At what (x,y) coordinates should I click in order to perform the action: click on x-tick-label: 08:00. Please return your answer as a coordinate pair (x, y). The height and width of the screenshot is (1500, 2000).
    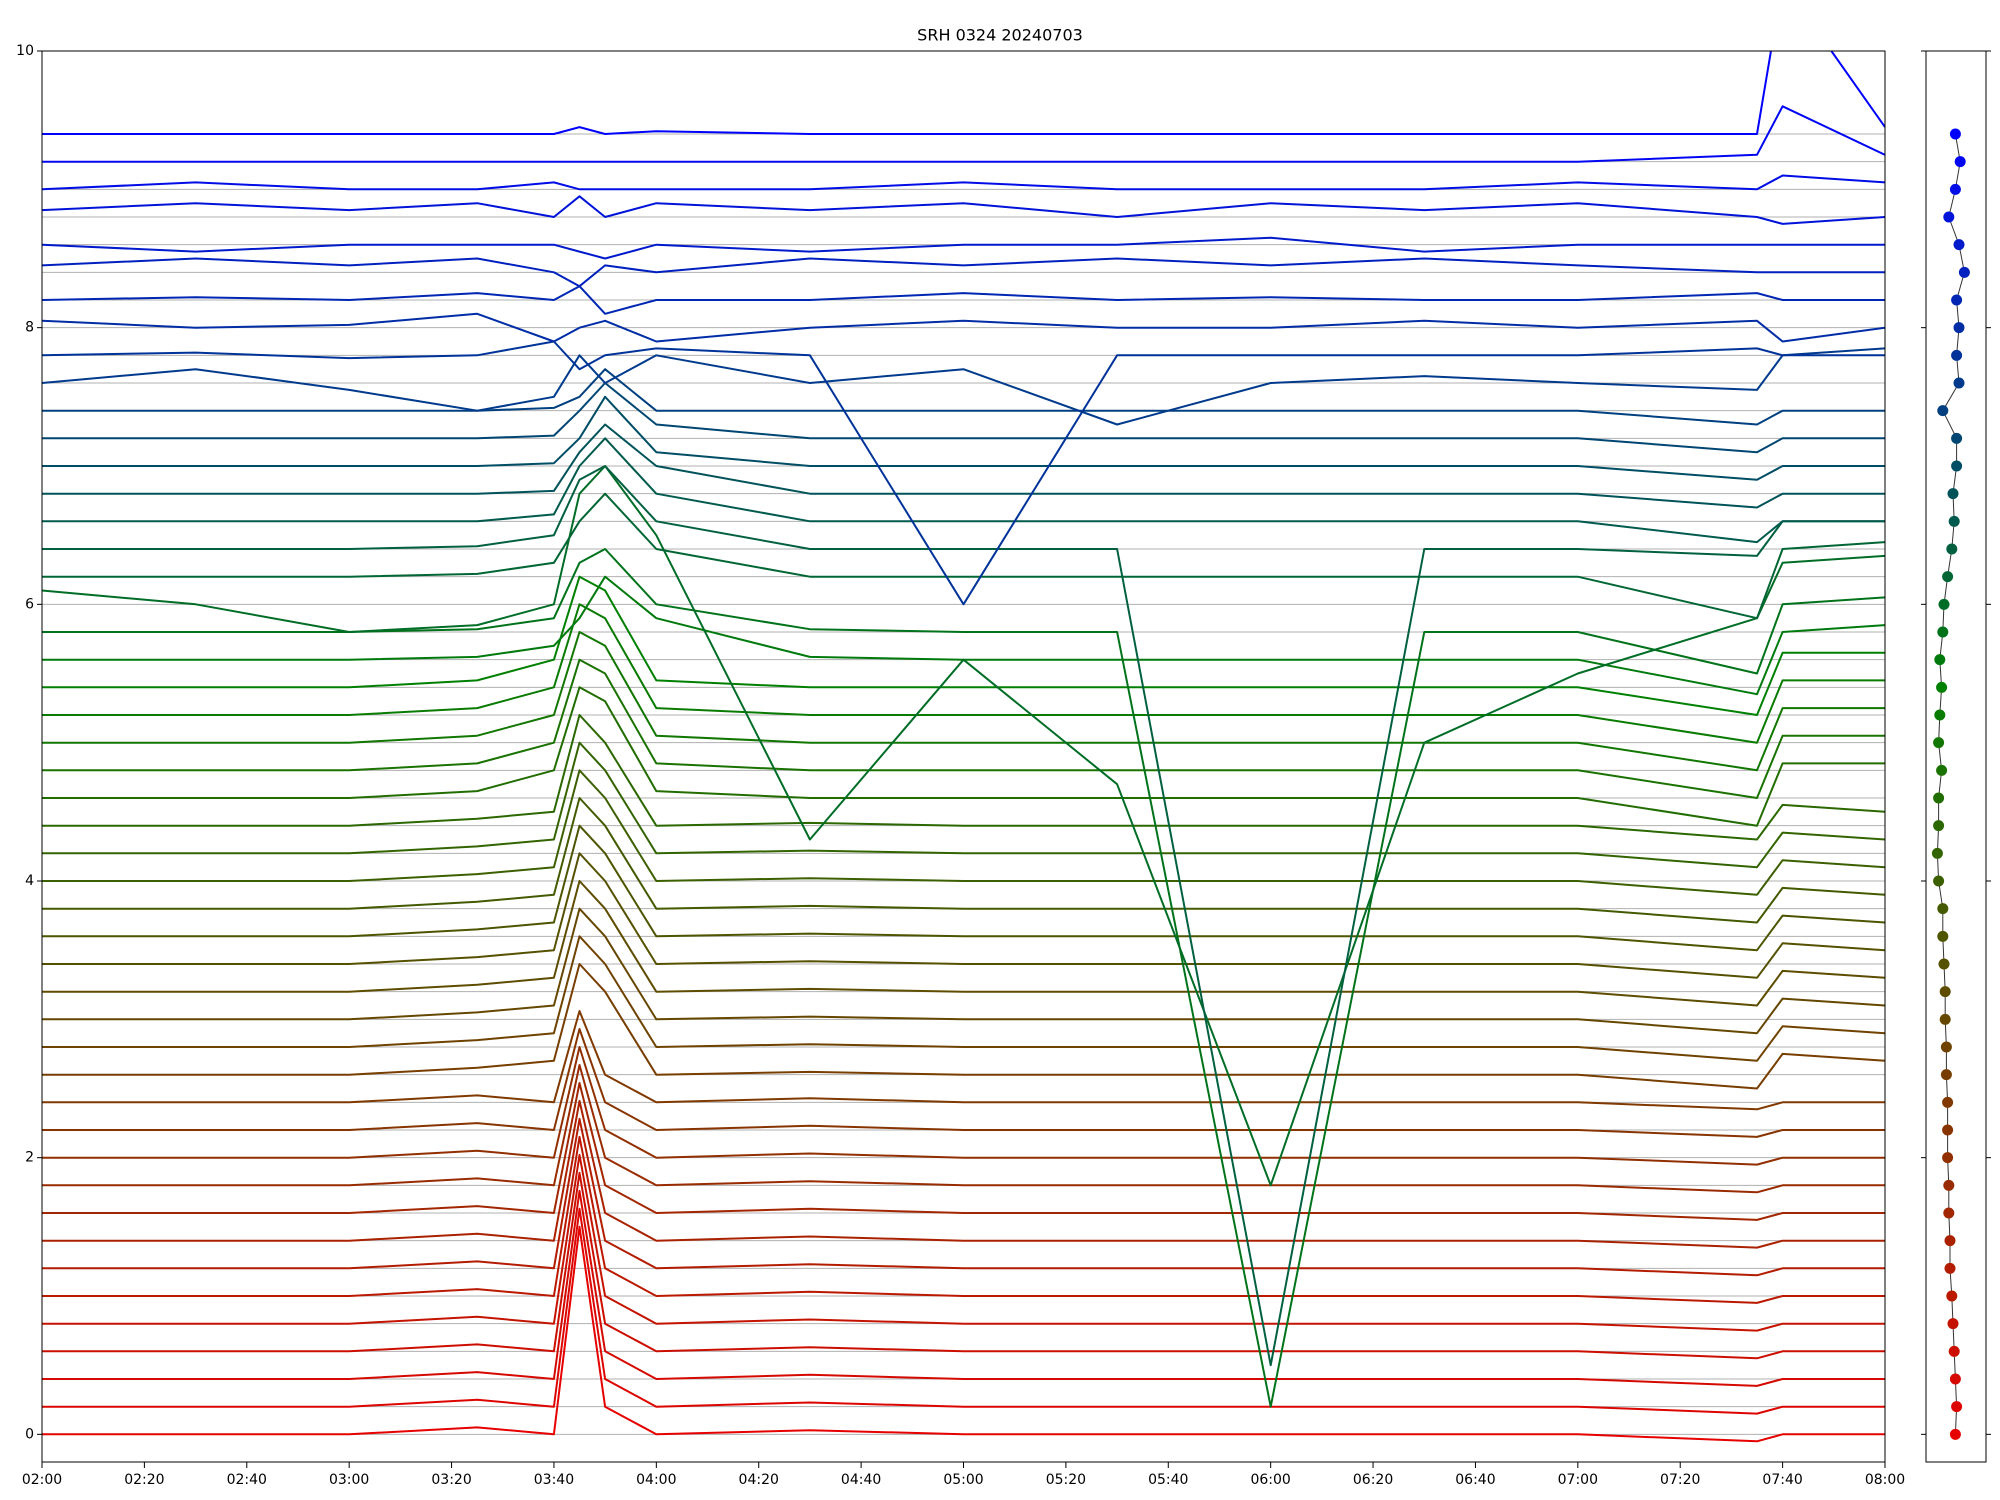
    Looking at the image, I should click on (1885, 1480).